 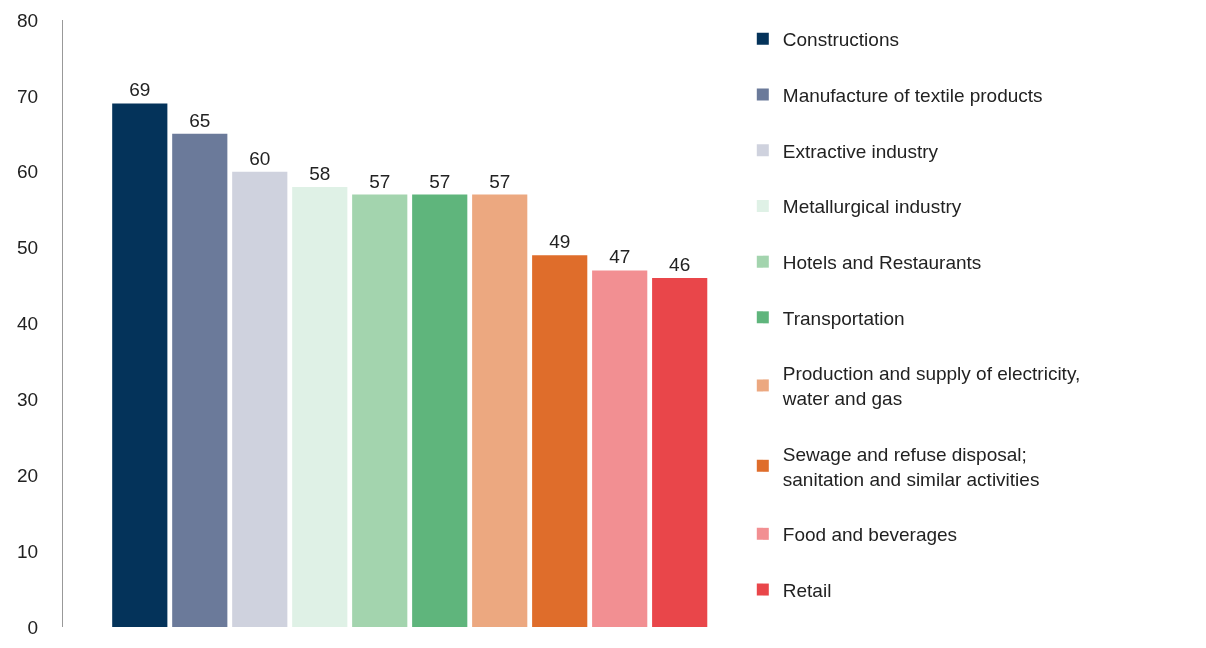 I want to click on legend-label: Transportation, so click(x=843, y=318).